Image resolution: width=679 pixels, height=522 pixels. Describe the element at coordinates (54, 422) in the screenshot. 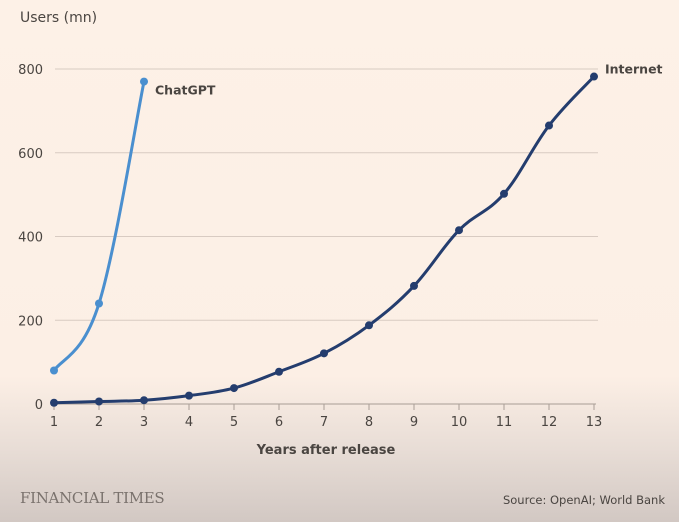

I see `x-tick-label: 1` at that location.